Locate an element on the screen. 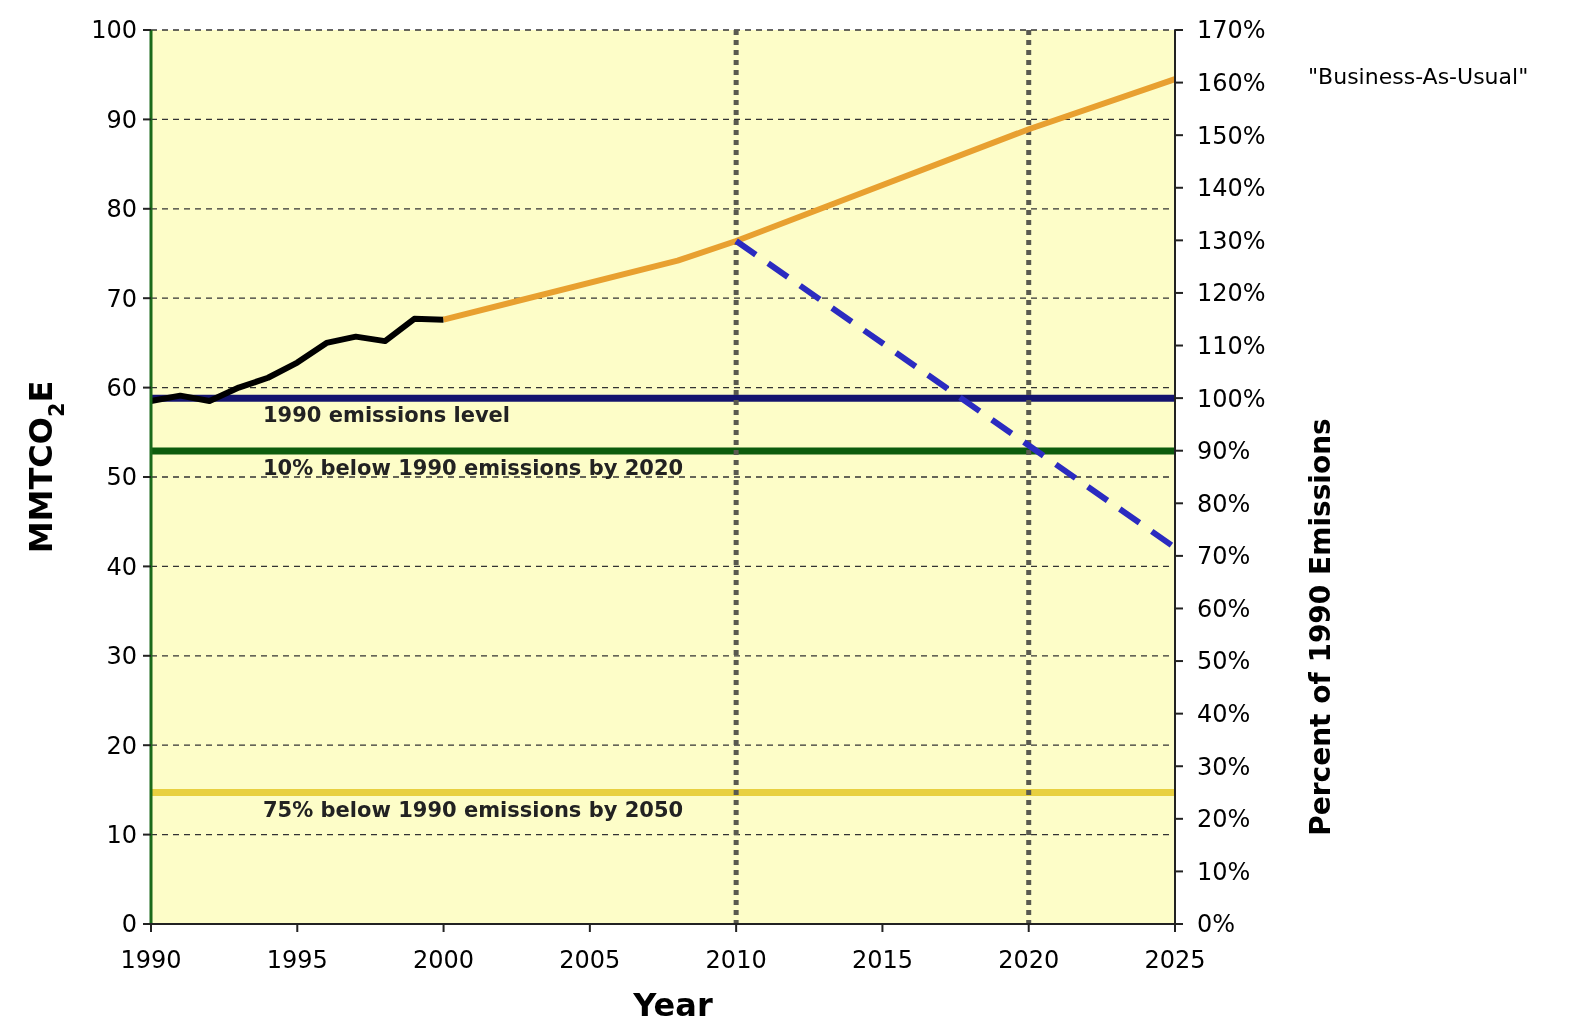  y2-tick-label: 20% is located at coordinates (1224, 819).